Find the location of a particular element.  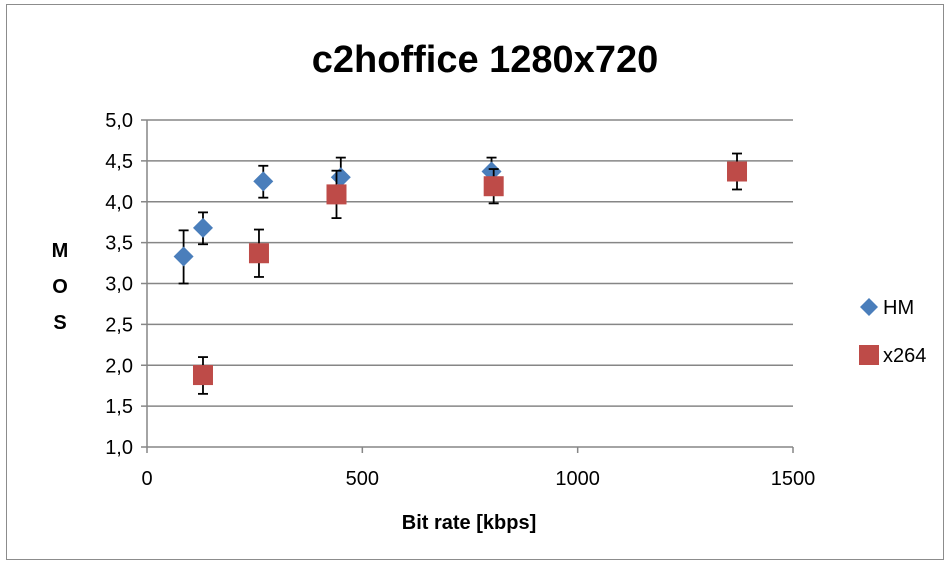

y-tick-label: 1,5 is located at coordinates (119, 407).